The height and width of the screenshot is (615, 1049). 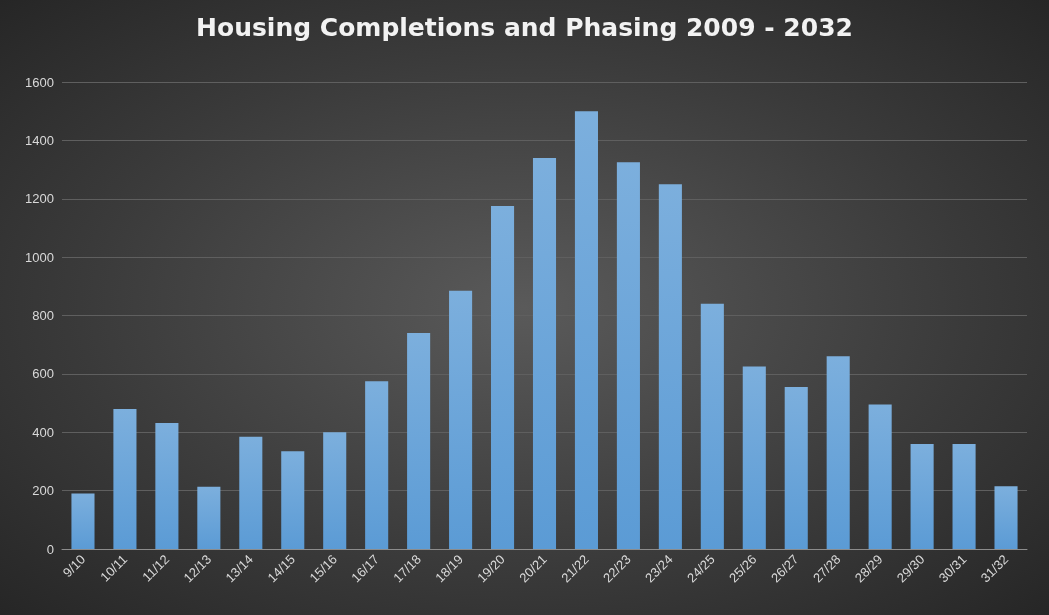 I want to click on y-tick-label: 1600, so click(x=39, y=82).